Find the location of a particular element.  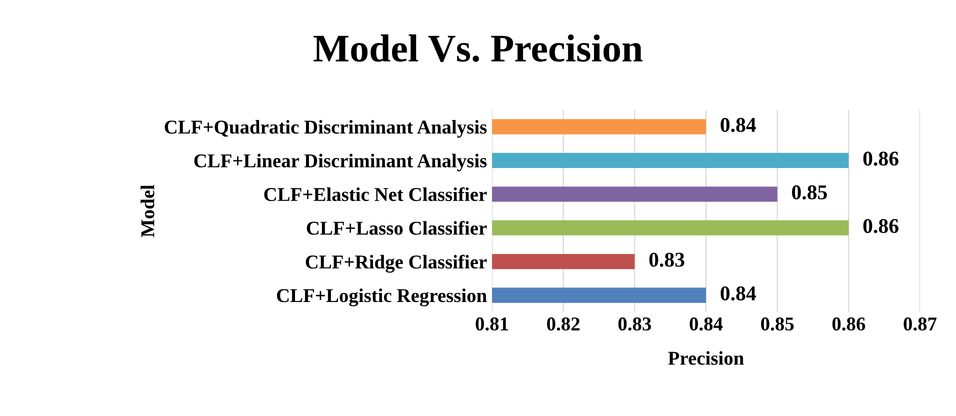

data-label: 0.83 is located at coordinates (666, 259).